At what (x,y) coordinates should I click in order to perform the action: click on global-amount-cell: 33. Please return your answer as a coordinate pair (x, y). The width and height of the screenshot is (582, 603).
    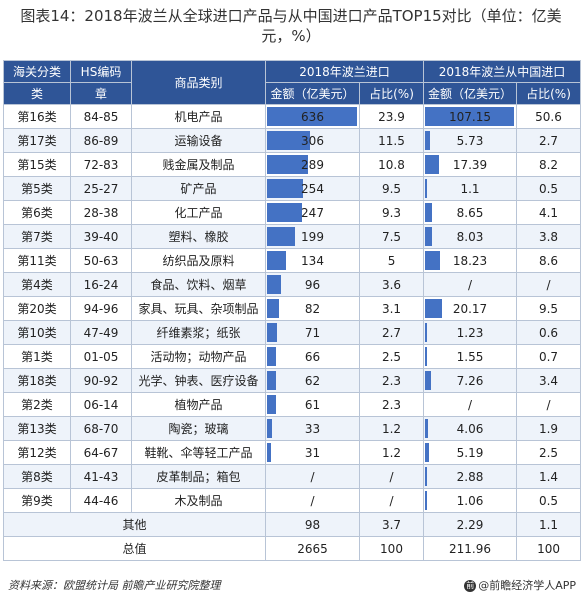
    Looking at the image, I should click on (312, 428).